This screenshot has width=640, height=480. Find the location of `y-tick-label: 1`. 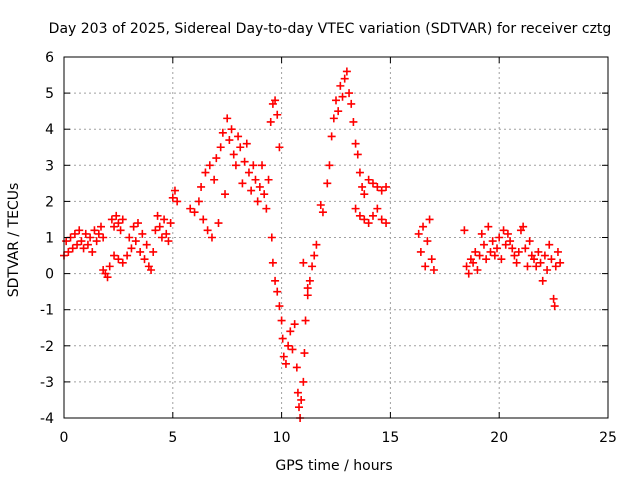

y-tick-label: 1 is located at coordinates (49, 239).